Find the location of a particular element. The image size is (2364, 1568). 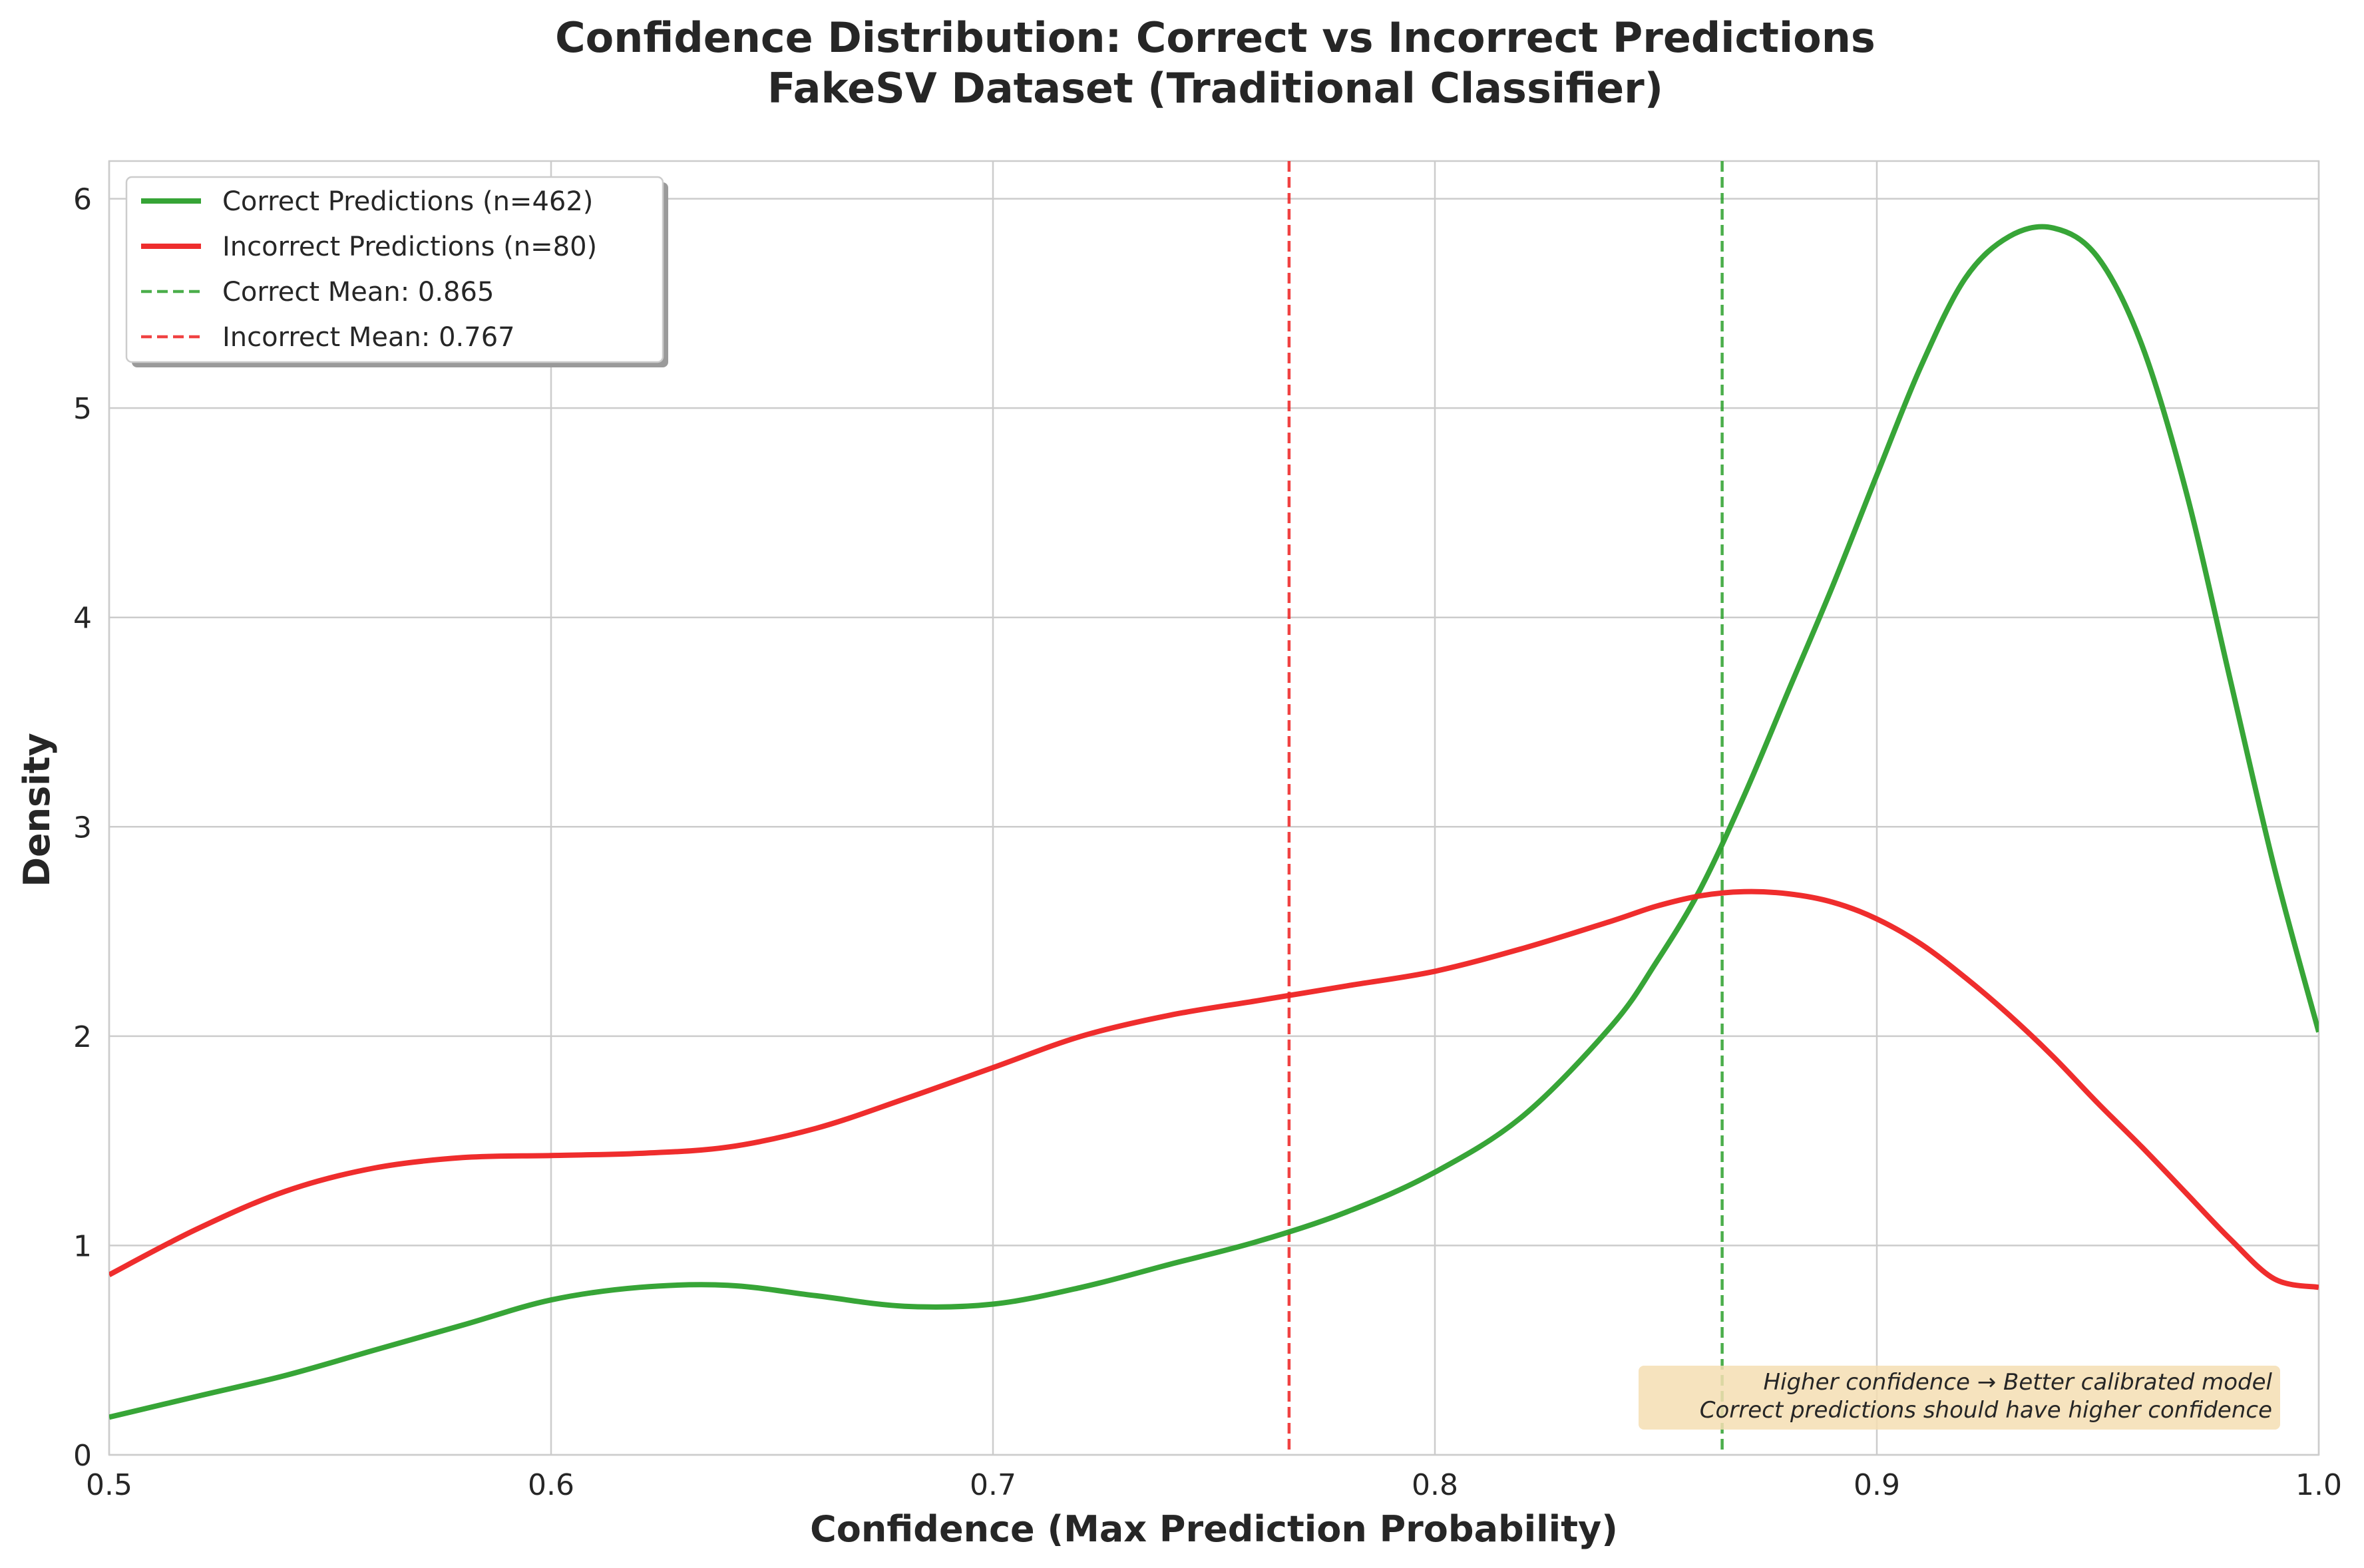

y-tick-label: 5 is located at coordinates (82, 409).